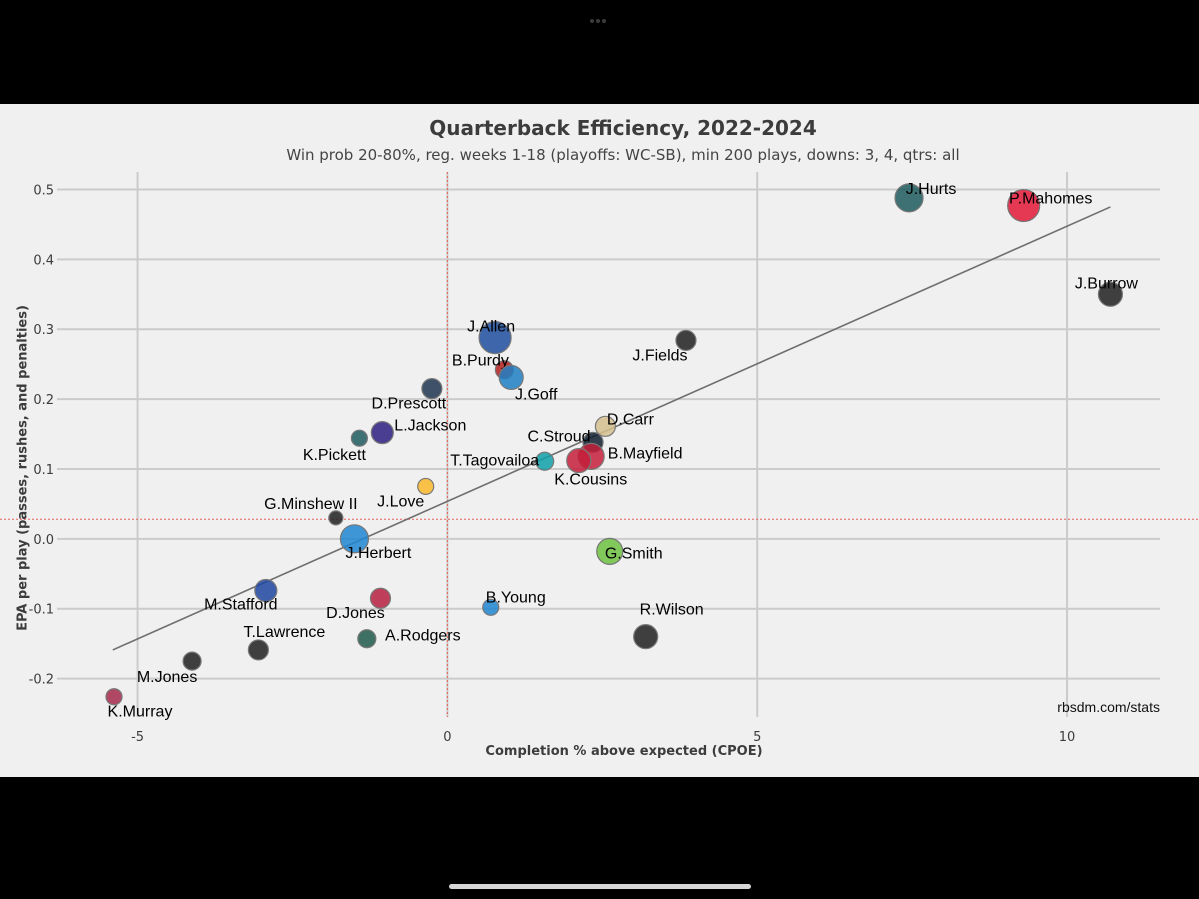 This screenshot has height=899, width=1199. I want to click on point-label: C.Stroud, so click(558, 436).